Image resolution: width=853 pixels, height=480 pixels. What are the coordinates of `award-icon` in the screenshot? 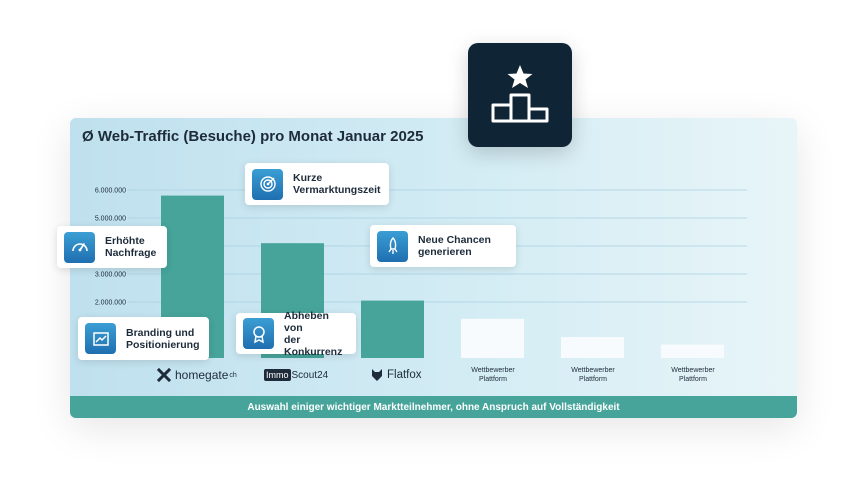 It's located at (258, 333).